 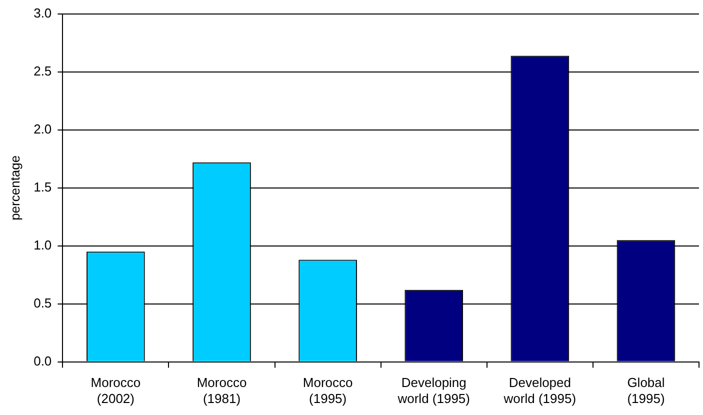 I want to click on y-tick-label: 0.0, so click(x=43, y=360).